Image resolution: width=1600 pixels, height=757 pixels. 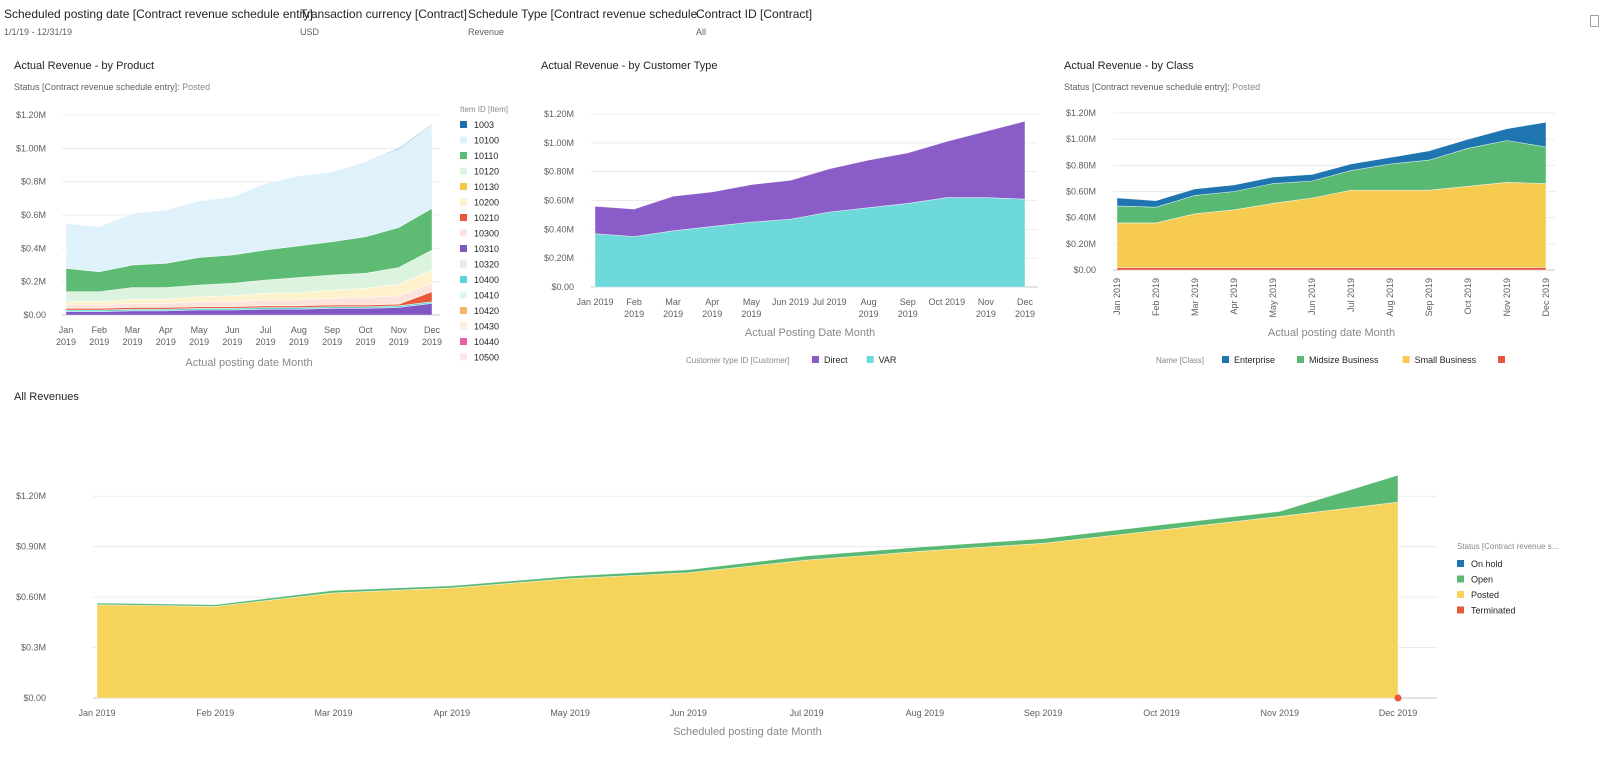 I want to click on subtitle-value: Posted, so click(x=1245, y=87).